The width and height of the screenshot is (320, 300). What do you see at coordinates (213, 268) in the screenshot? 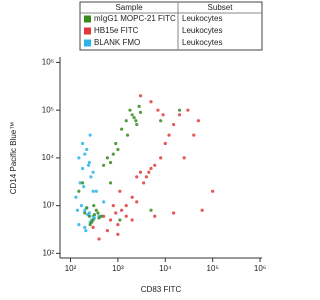
I see `x-tick-label: 10⁵` at bounding box center [213, 268].